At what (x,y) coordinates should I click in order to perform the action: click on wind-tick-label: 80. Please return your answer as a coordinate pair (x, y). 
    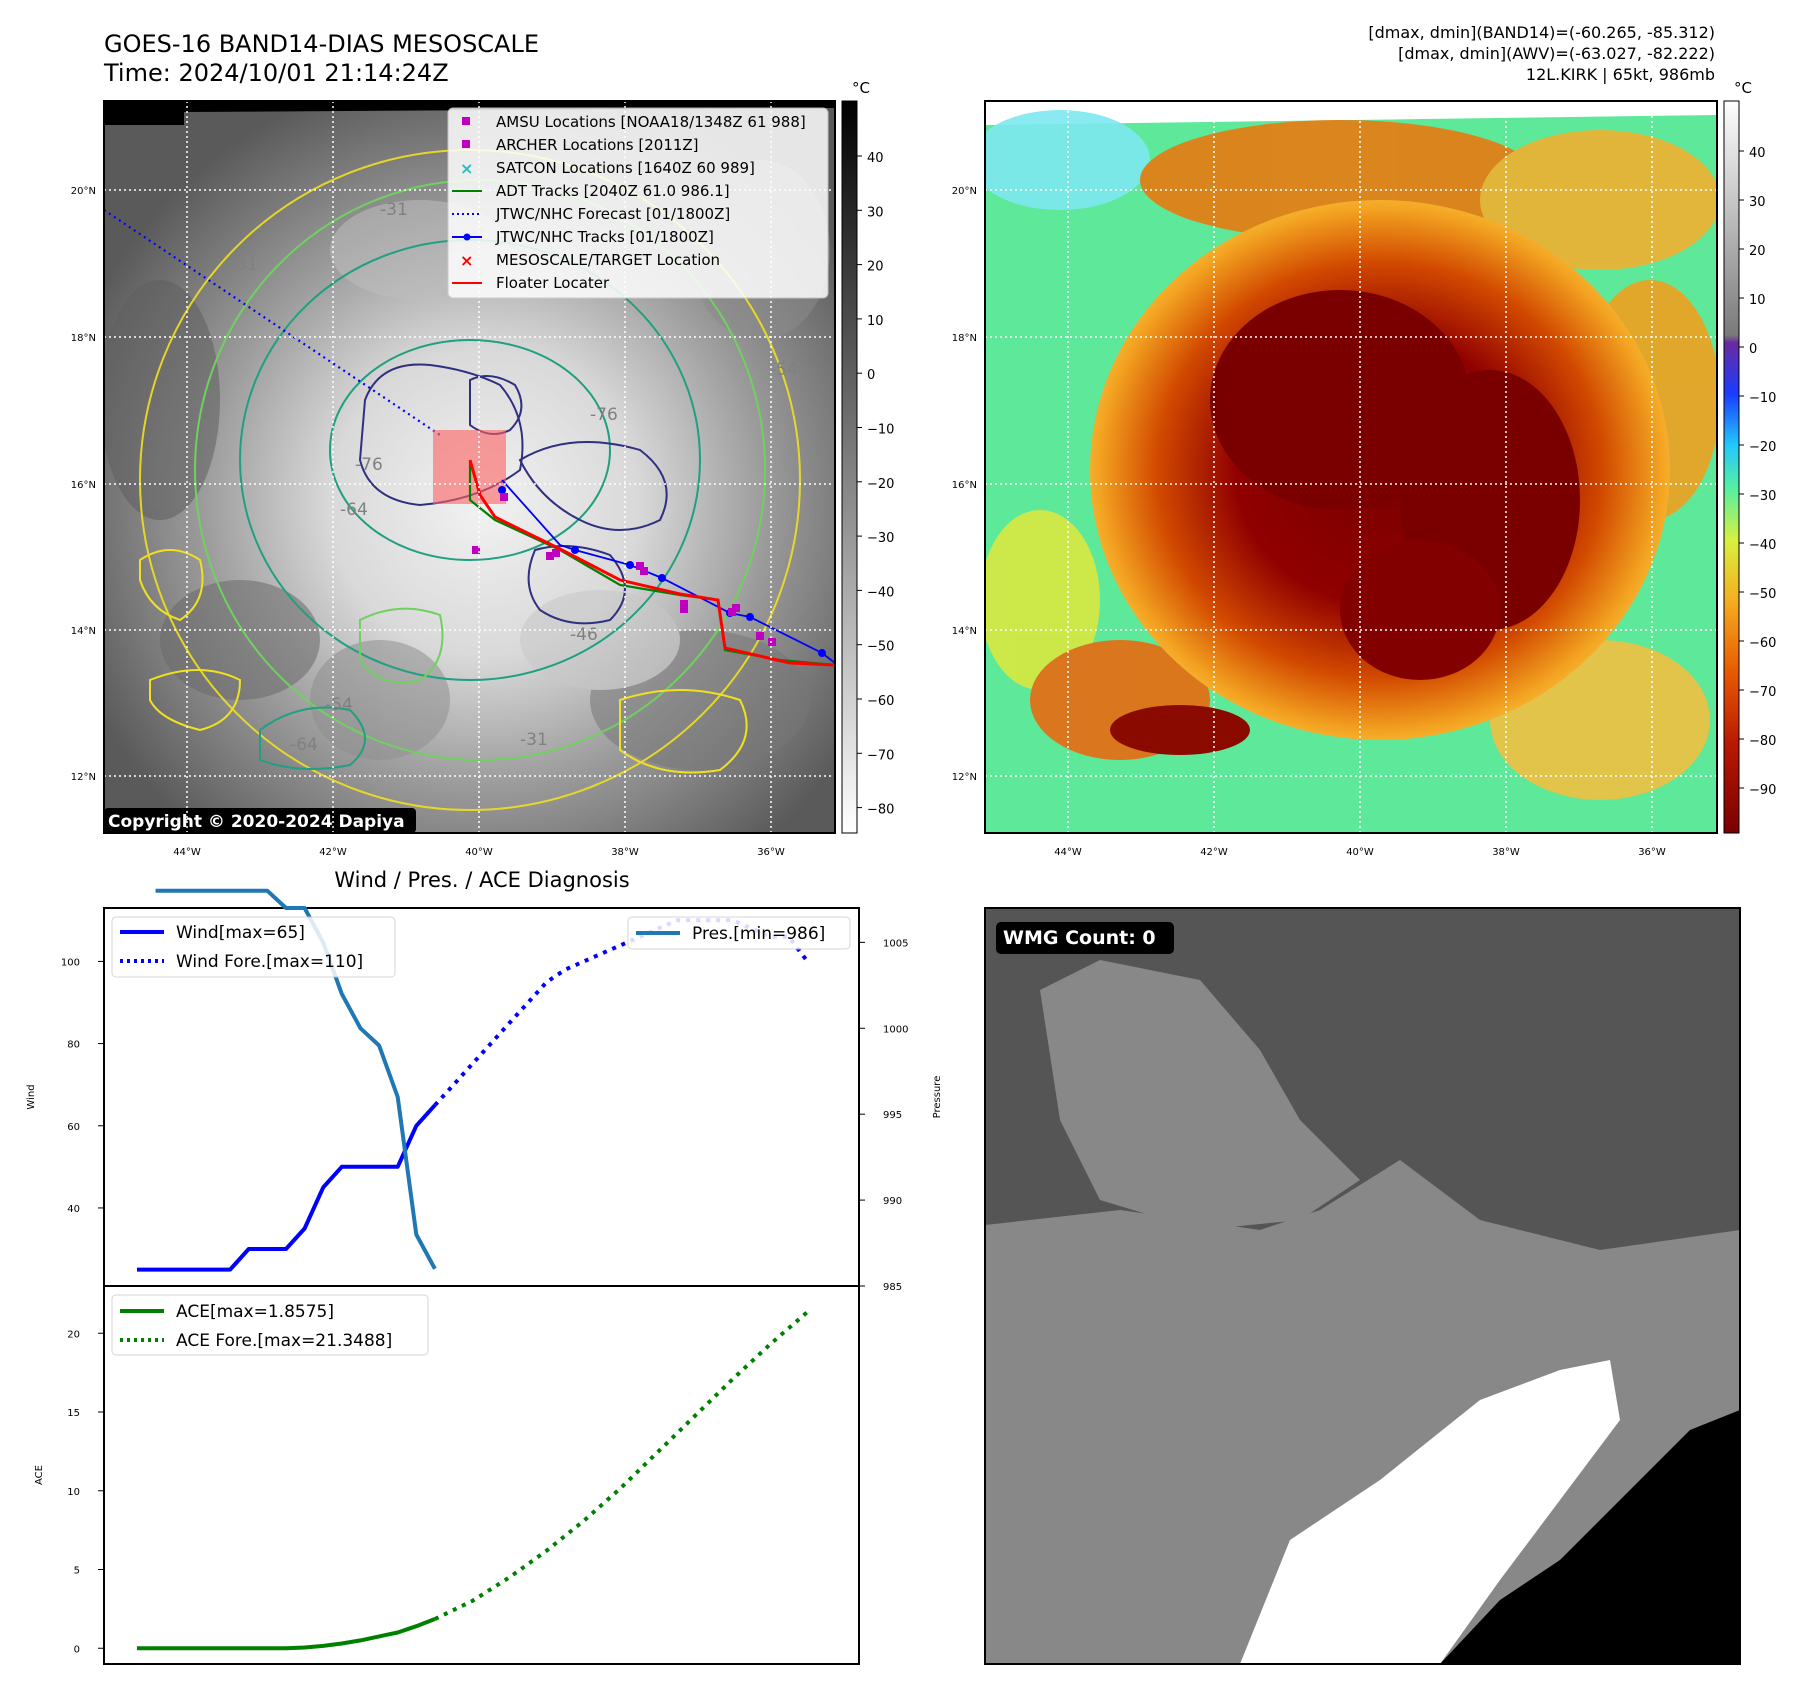
    Looking at the image, I should click on (73, 1045).